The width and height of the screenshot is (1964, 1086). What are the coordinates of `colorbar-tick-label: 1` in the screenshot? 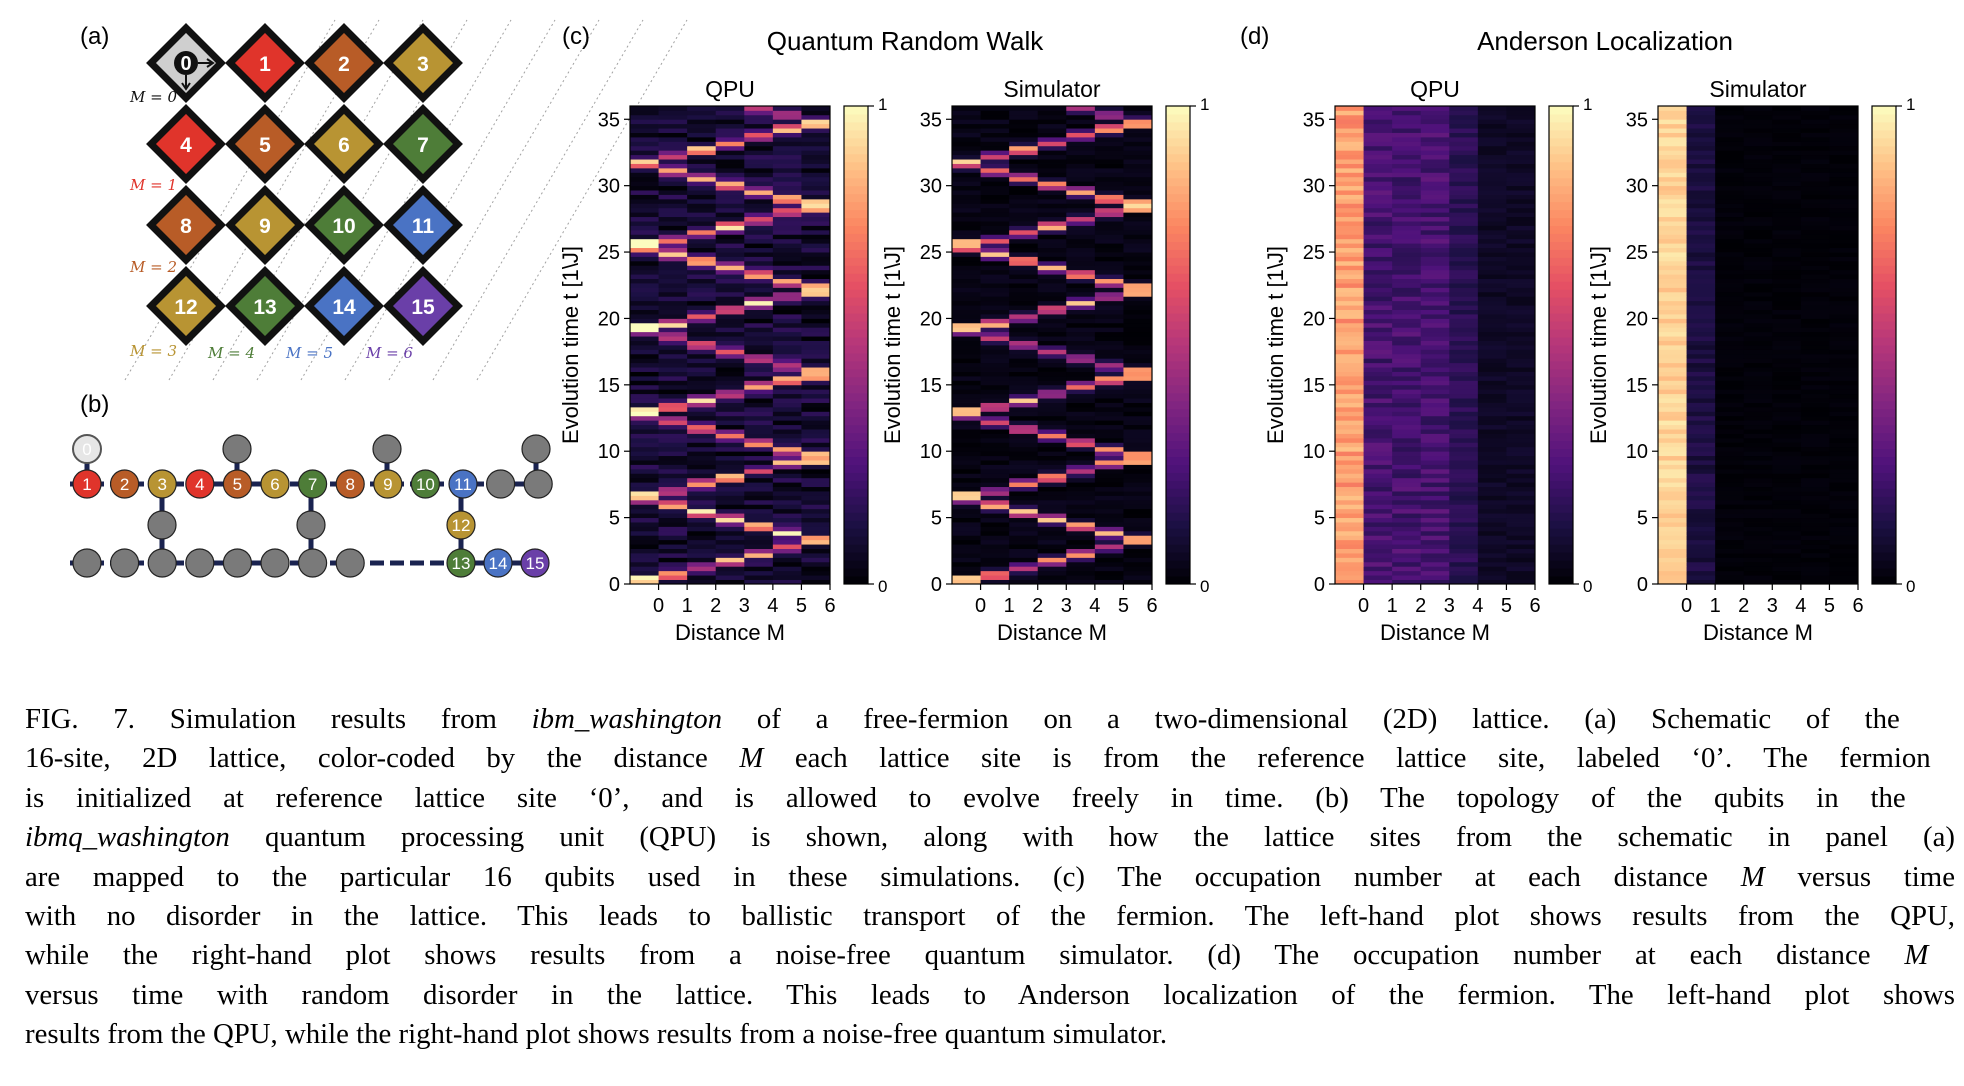 It's located at (1587, 104).